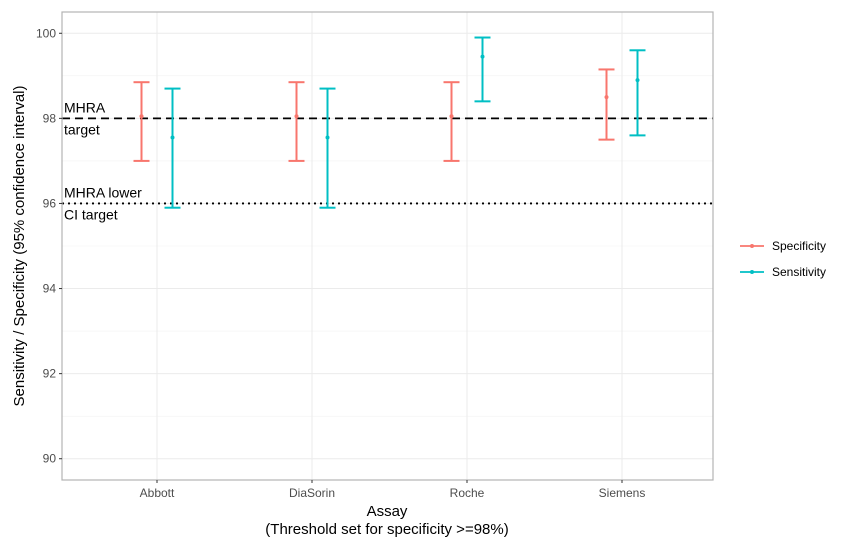 The width and height of the screenshot is (850, 548). What do you see at coordinates (327, 137) in the screenshot?
I see `sensitivity-diasorin-point` at bounding box center [327, 137].